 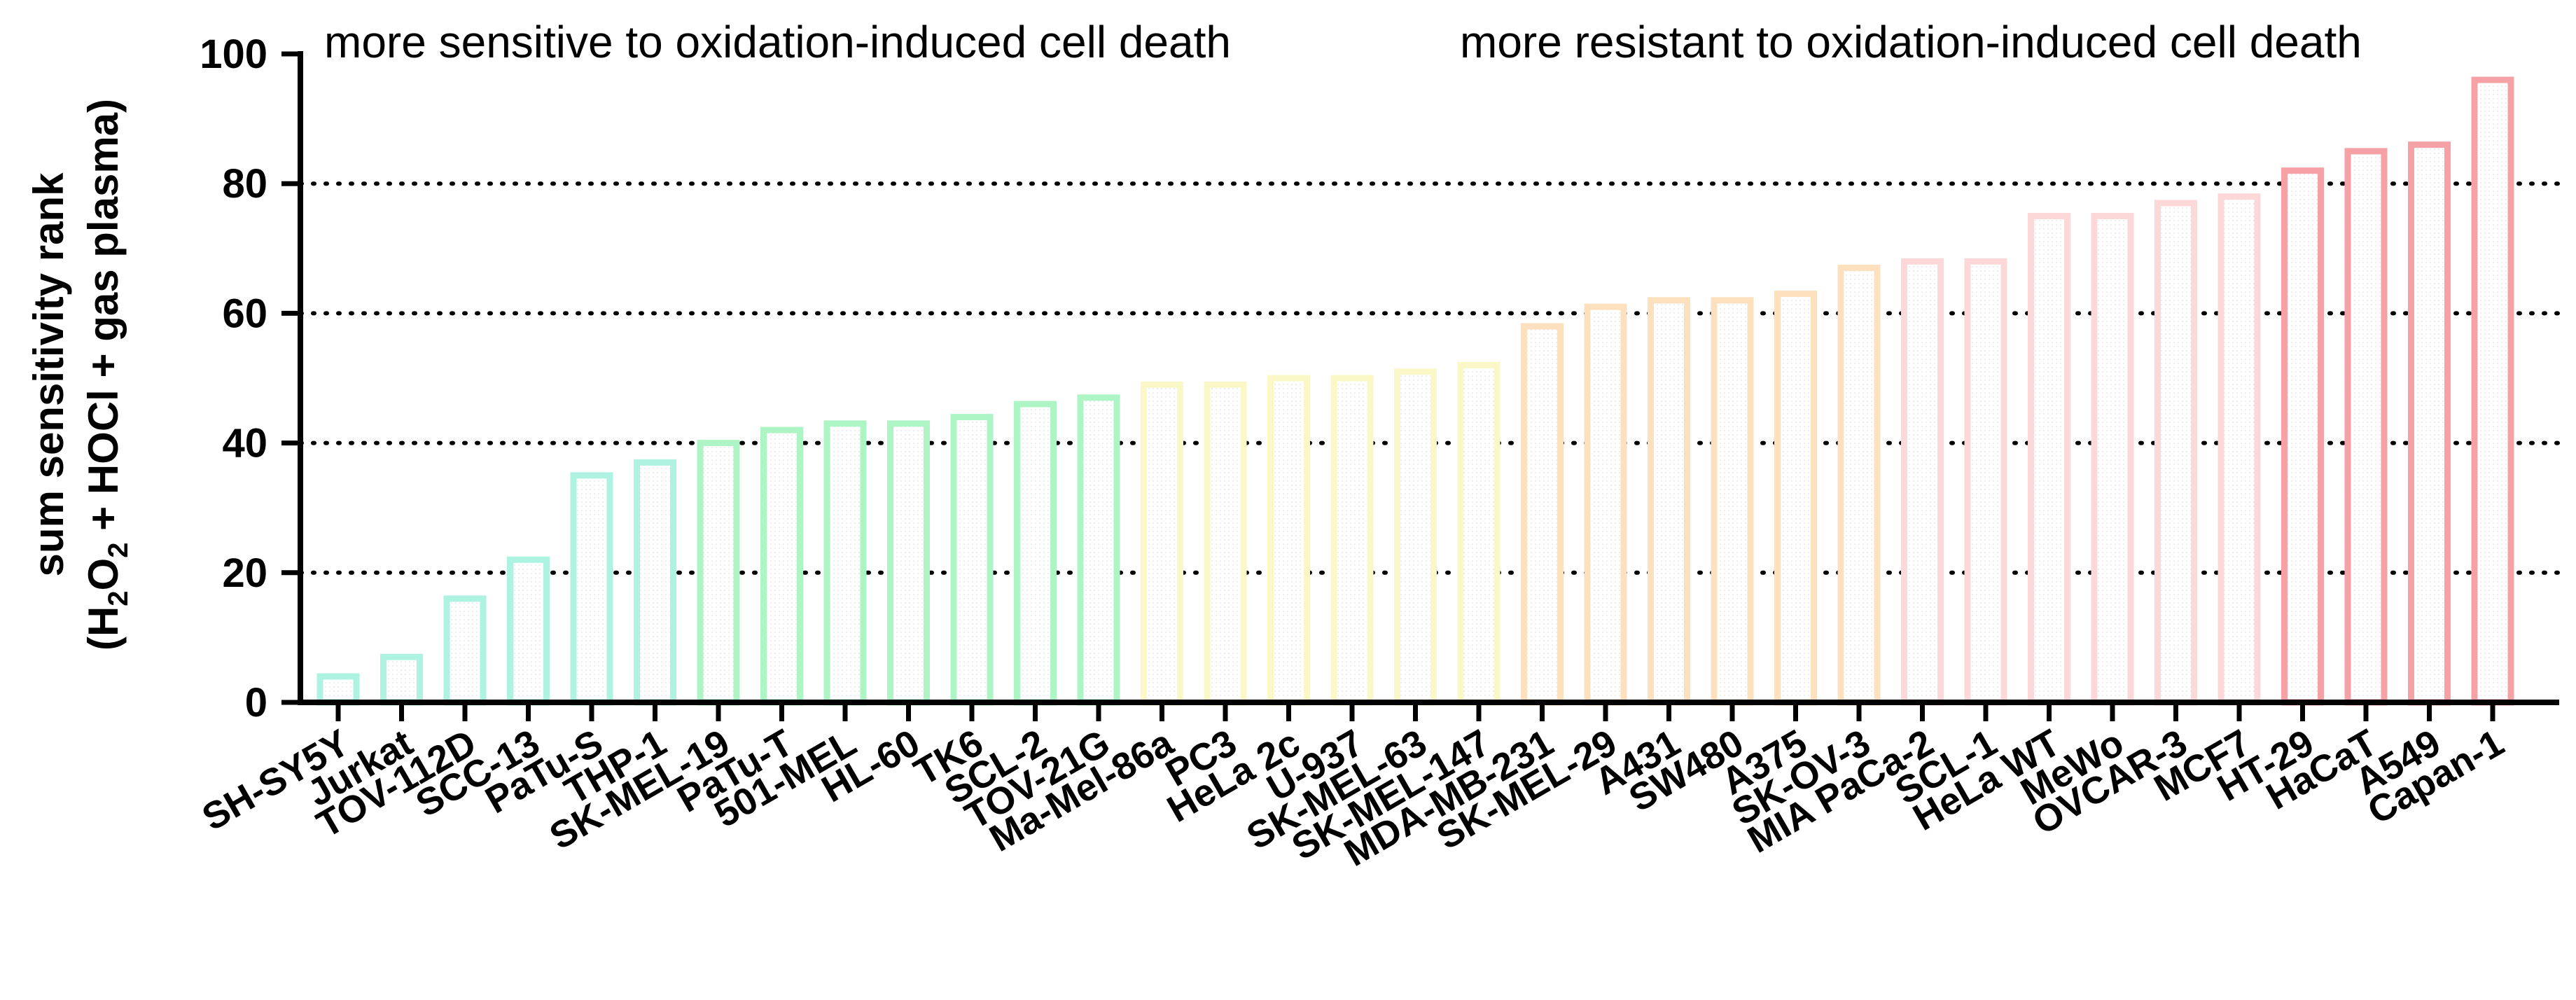 I want to click on y-tick-label: 100, so click(x=233, y=54).